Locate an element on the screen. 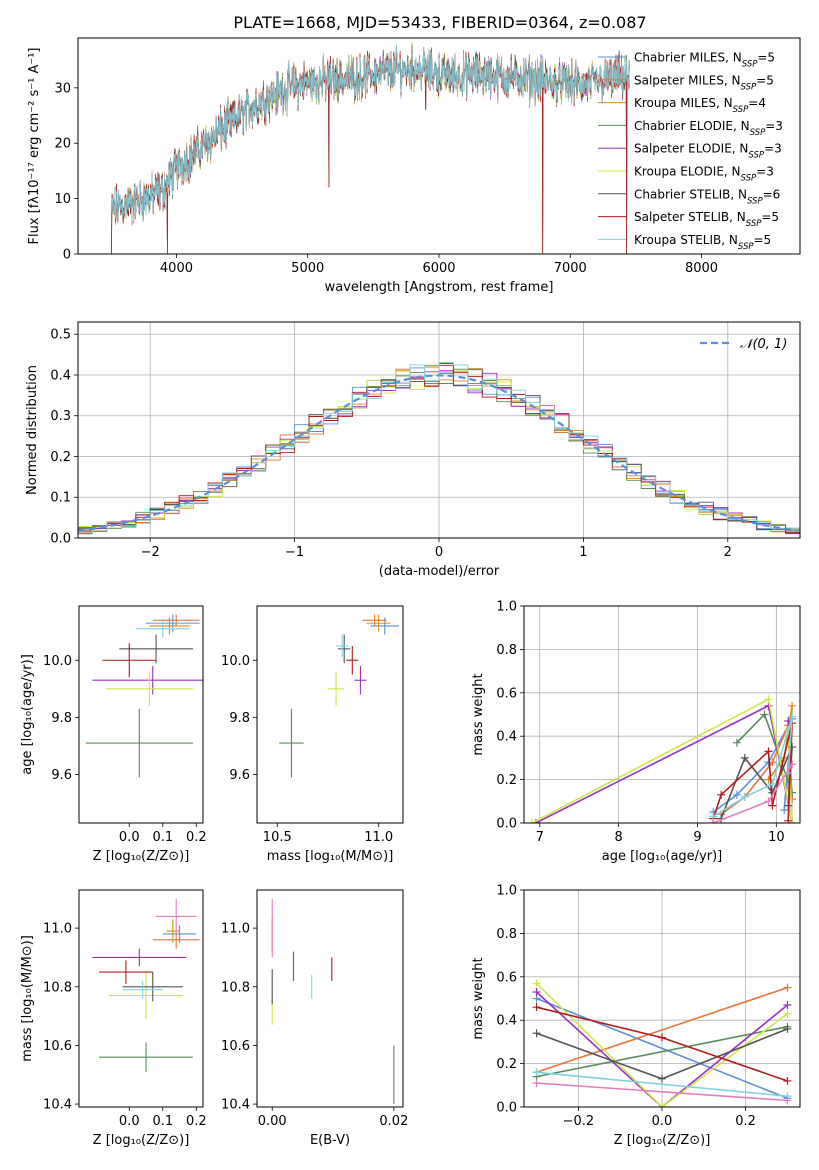 This screenshot has width=819, height=1170. x-tick-label: 7 is located at coordinates (540, 837).